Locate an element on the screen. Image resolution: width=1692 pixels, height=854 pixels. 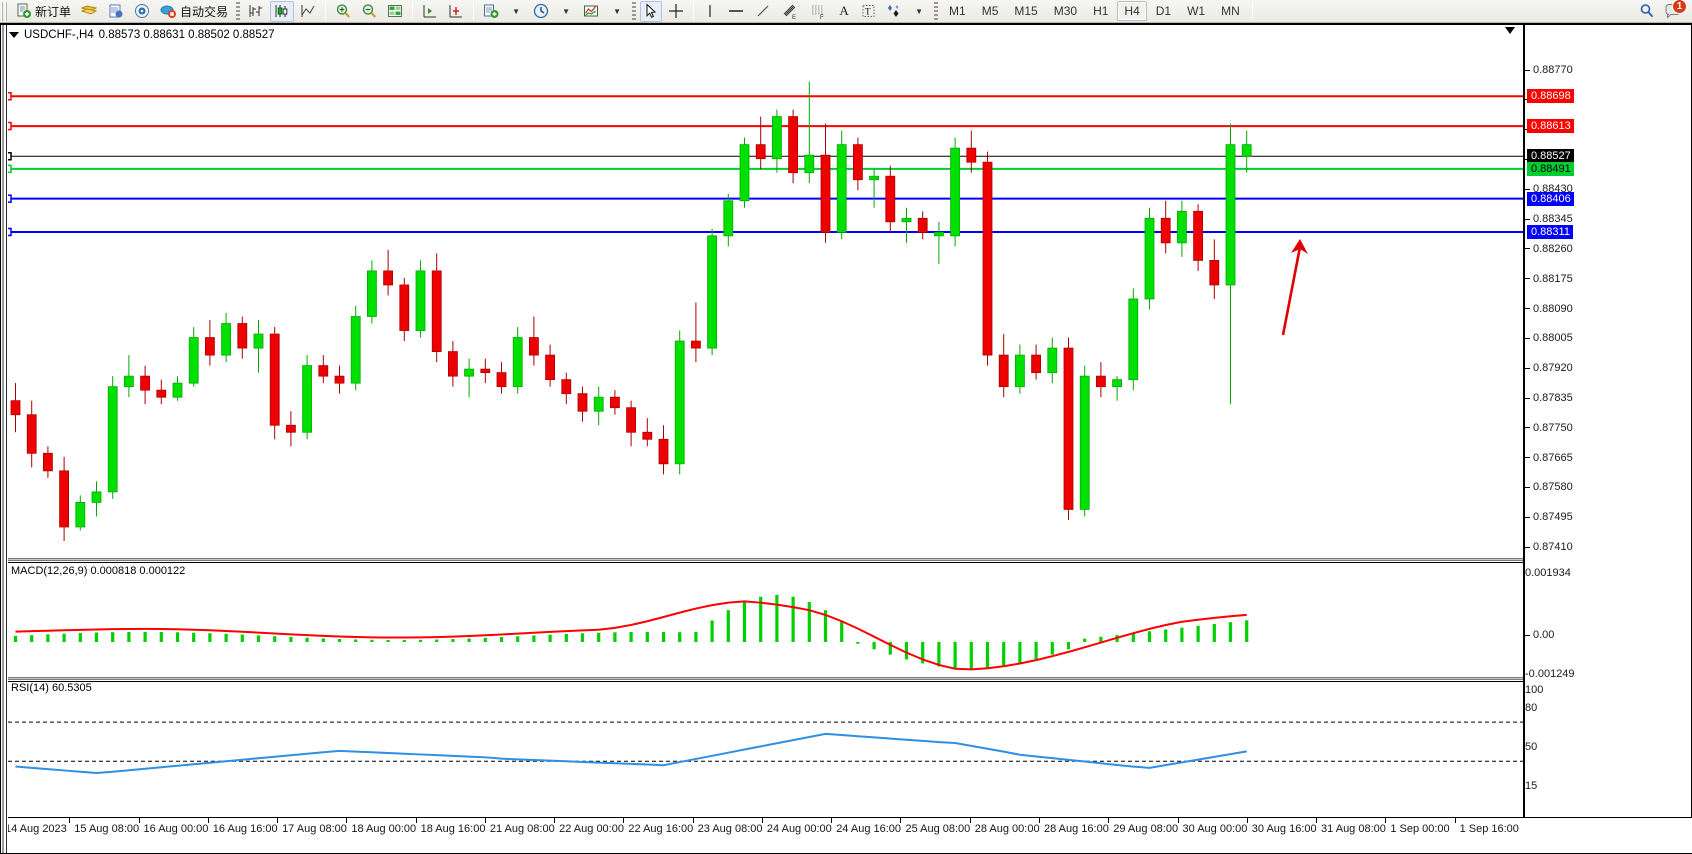
template-icon is located at coordinates (491, 11).